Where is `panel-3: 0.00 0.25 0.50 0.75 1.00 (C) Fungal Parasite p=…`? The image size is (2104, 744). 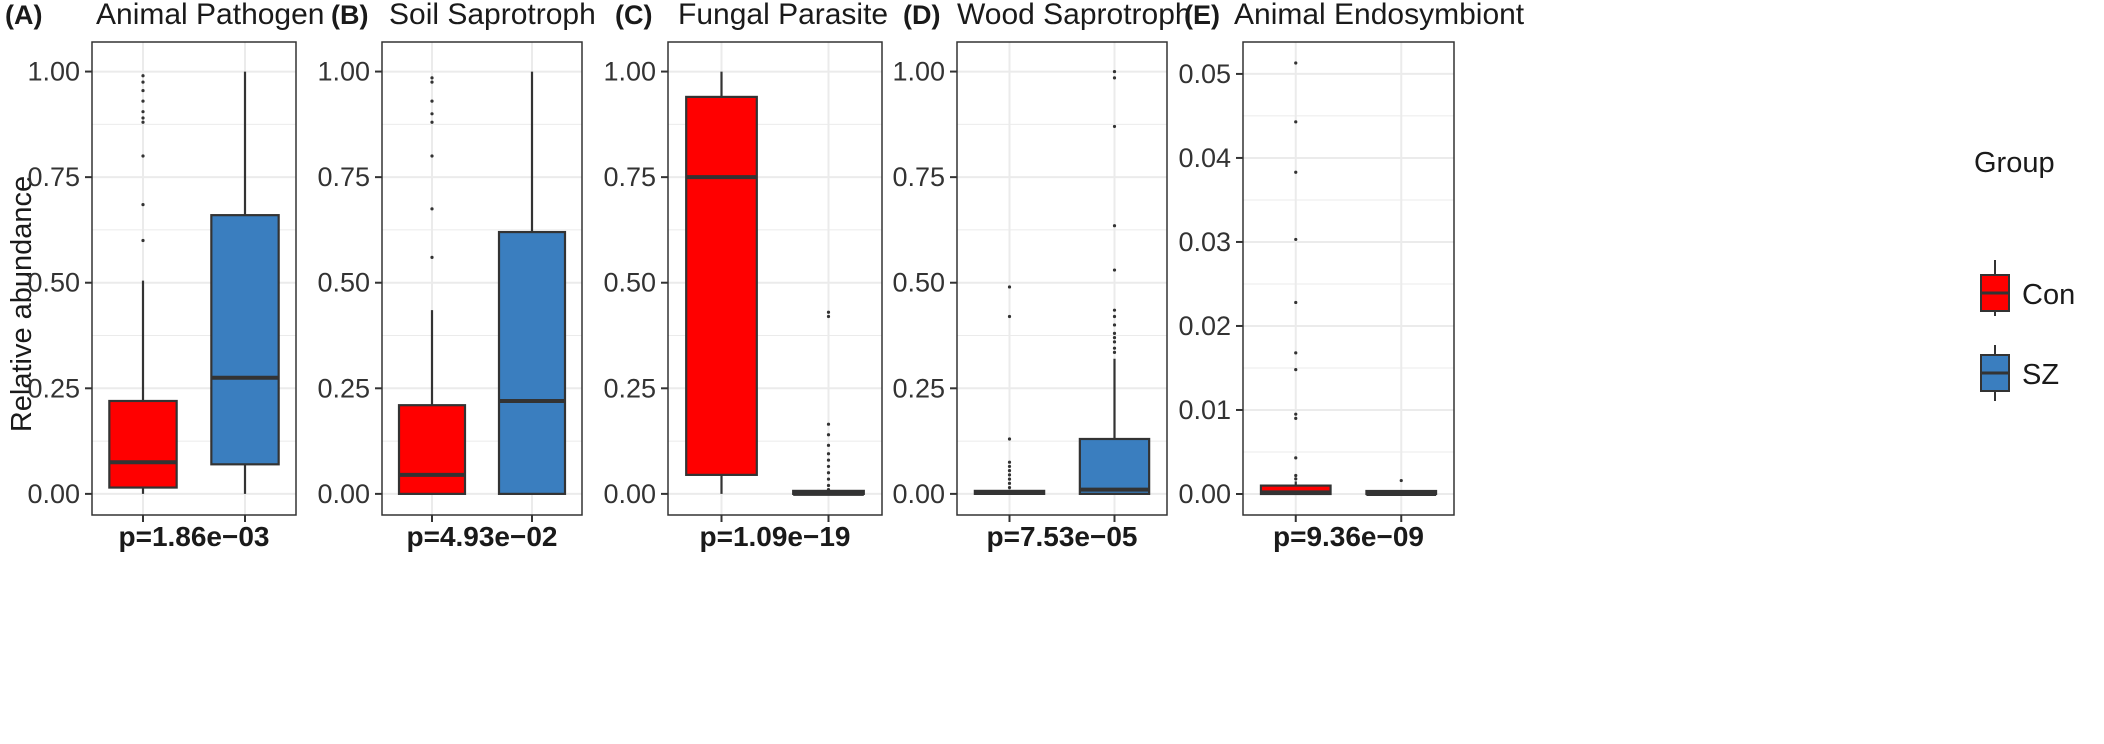
panel-3: 0.00 0.25 0.50 0.75 1.00 (C) Fungal Parasite p=… is located at coordinates (745, 276).